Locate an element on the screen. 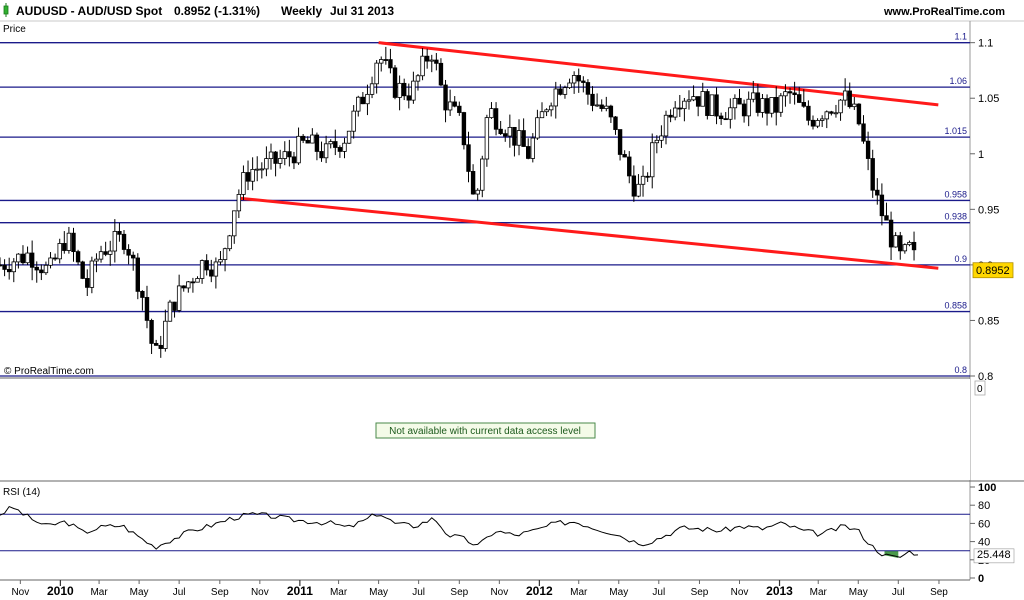 This screenshot has height=600, width=1024. site-label: www.ProRealTime.com is located at coordinates (944, 12).